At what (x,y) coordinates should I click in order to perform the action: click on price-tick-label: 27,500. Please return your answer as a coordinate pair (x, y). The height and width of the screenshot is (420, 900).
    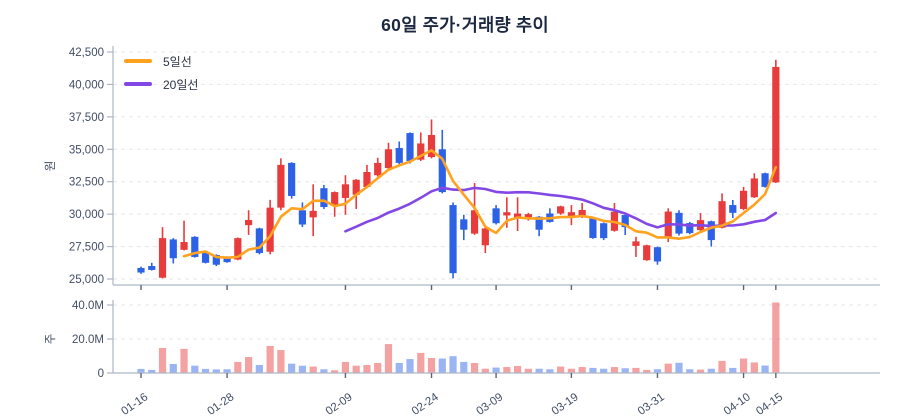
    Looking at the image, I should click on (86, 248).